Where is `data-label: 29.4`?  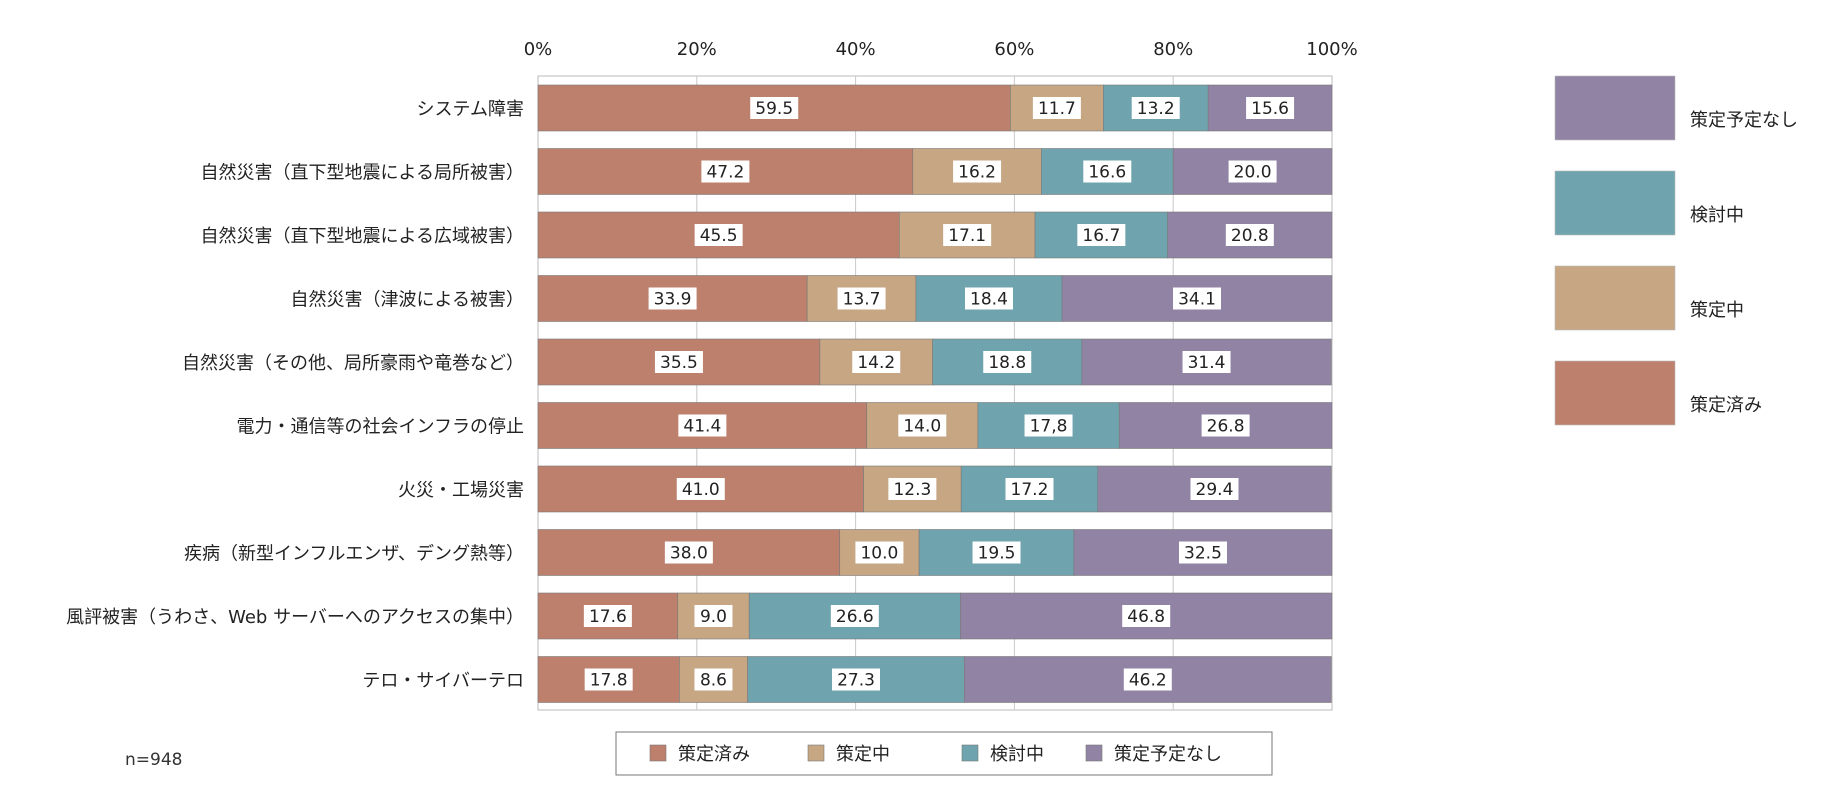
data-label: 29.4 is located at coordinates (1215, 490).